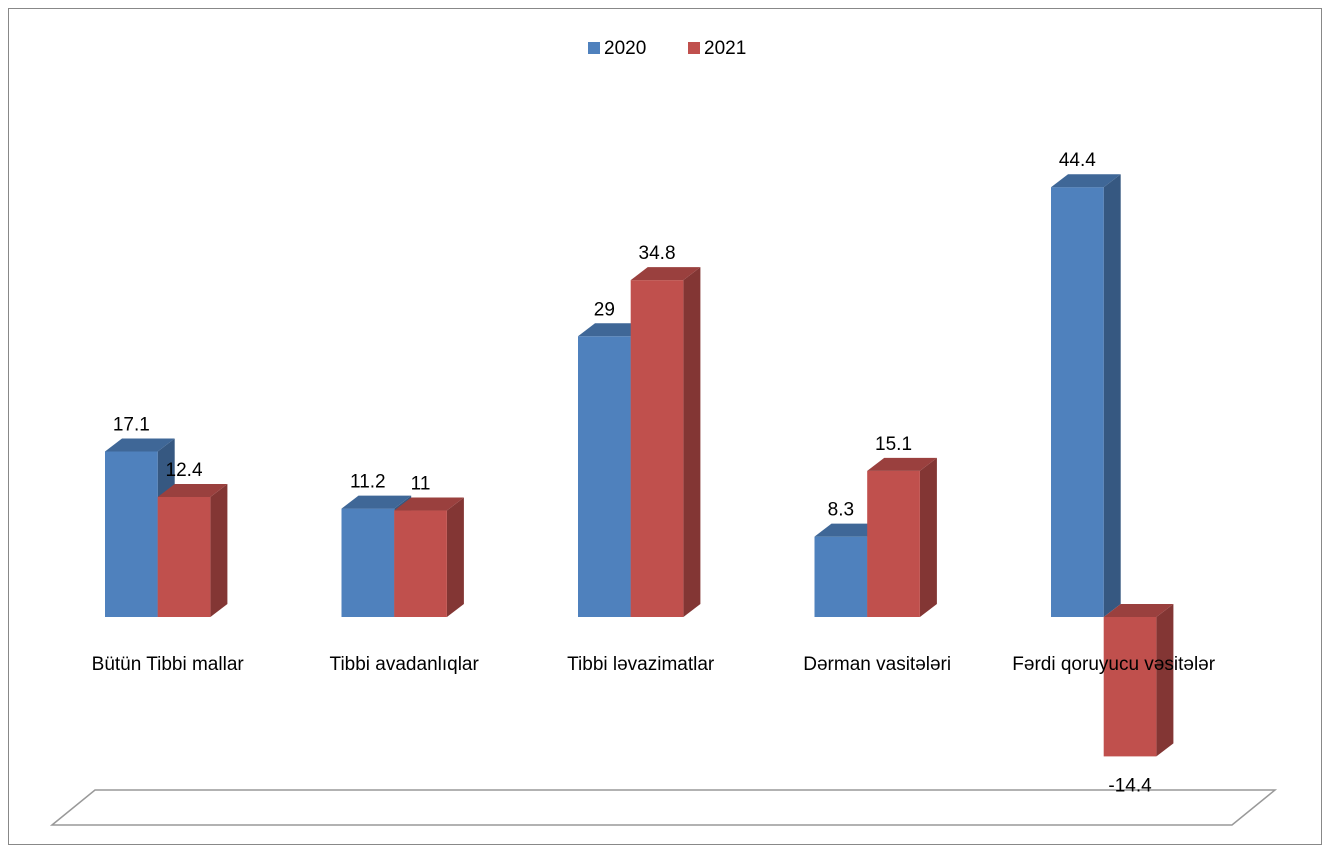 This screenshot has height=853, width=1325. What do you see at coordinates (663, 807) in the screenshot?
I see `floor` at bounding box center [663, 807].